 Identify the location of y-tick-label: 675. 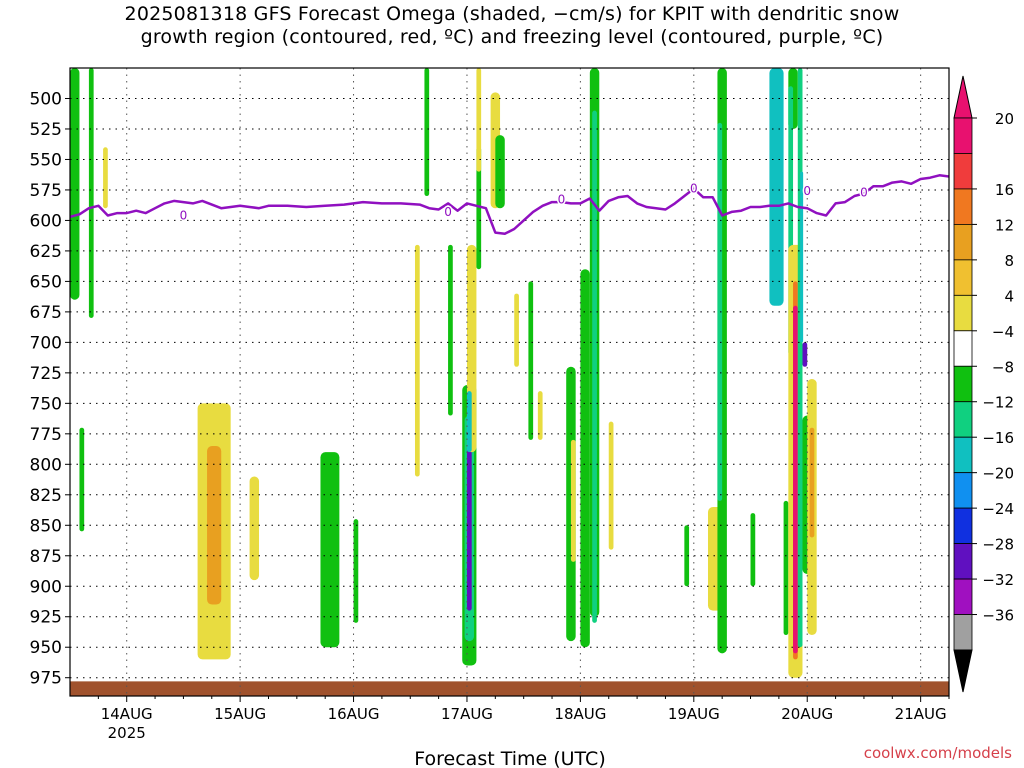
(46, 313).